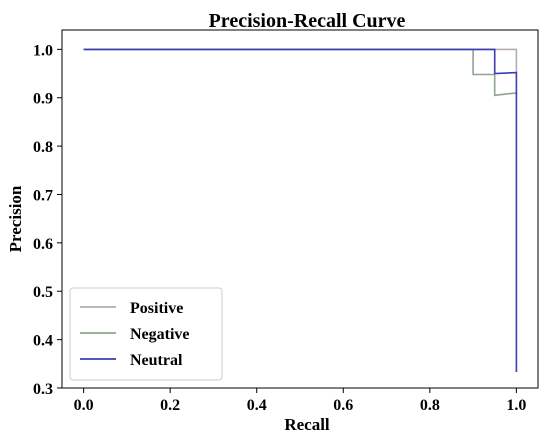  Describe the element at coordinates (43, 341) in the screenshot. I see `y-tick-label: 0.4` at that location.